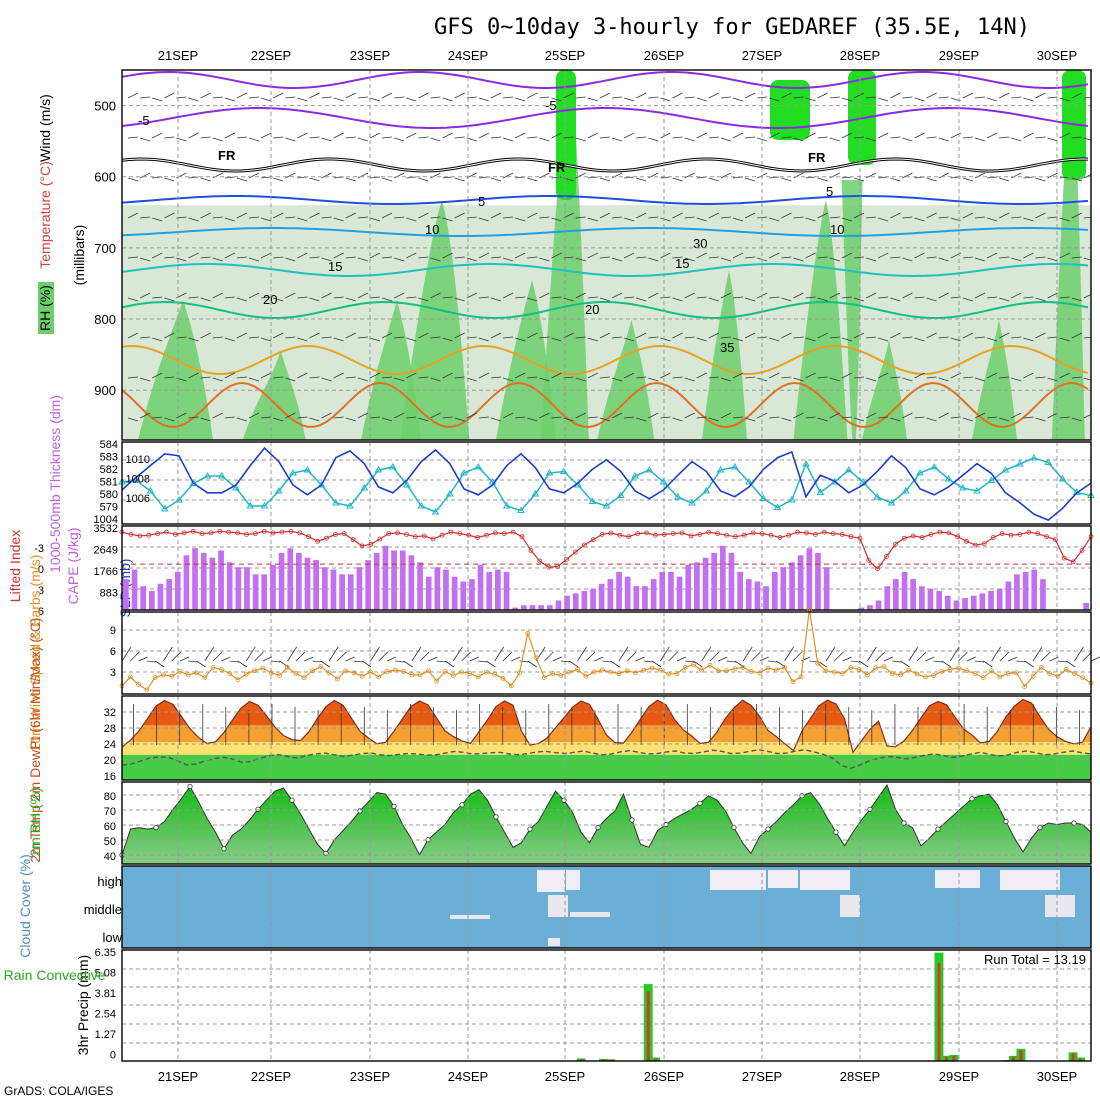  What do you see at coordinates (112, 937) in the screenshot?
I see `cloud-row-label-2: low` at bounding box center [112, 937].